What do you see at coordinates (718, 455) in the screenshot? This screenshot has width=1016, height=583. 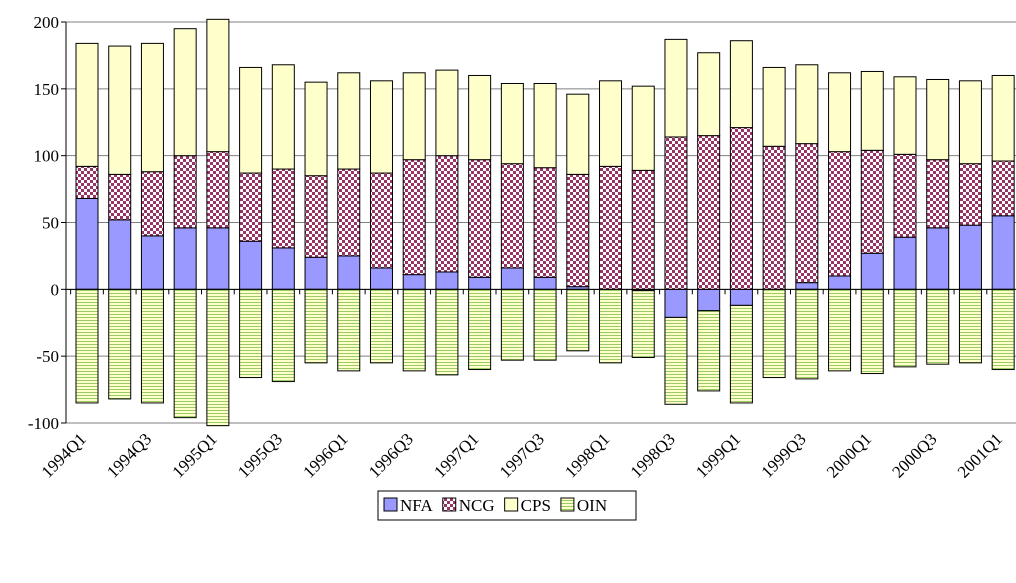 I see `x-tick-label: 1999Q1` at bounding box center [718, 455].